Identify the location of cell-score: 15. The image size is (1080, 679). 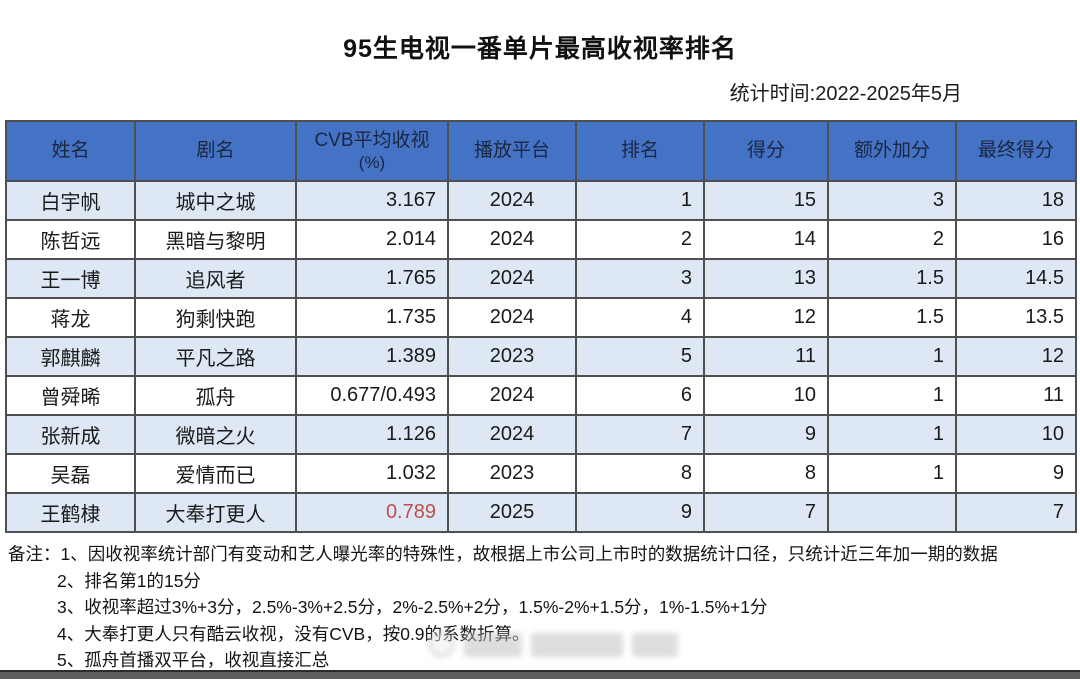
(766, 200).